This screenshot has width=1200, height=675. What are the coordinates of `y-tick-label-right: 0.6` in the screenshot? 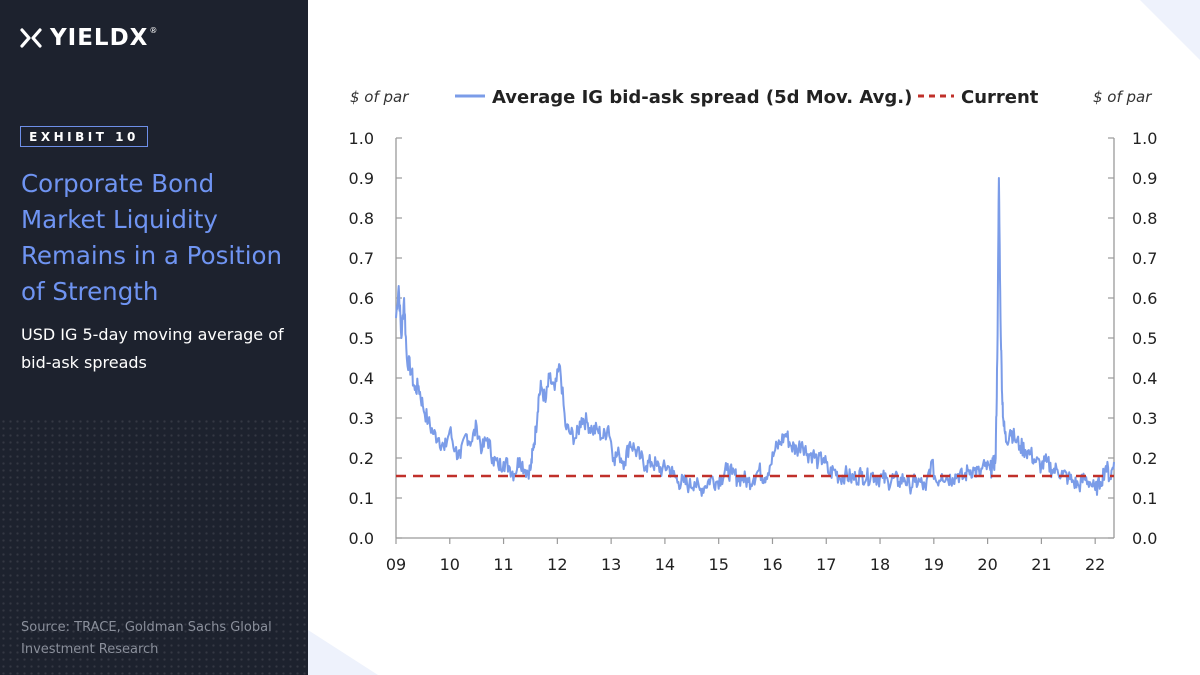 It's located at (1144, 298).